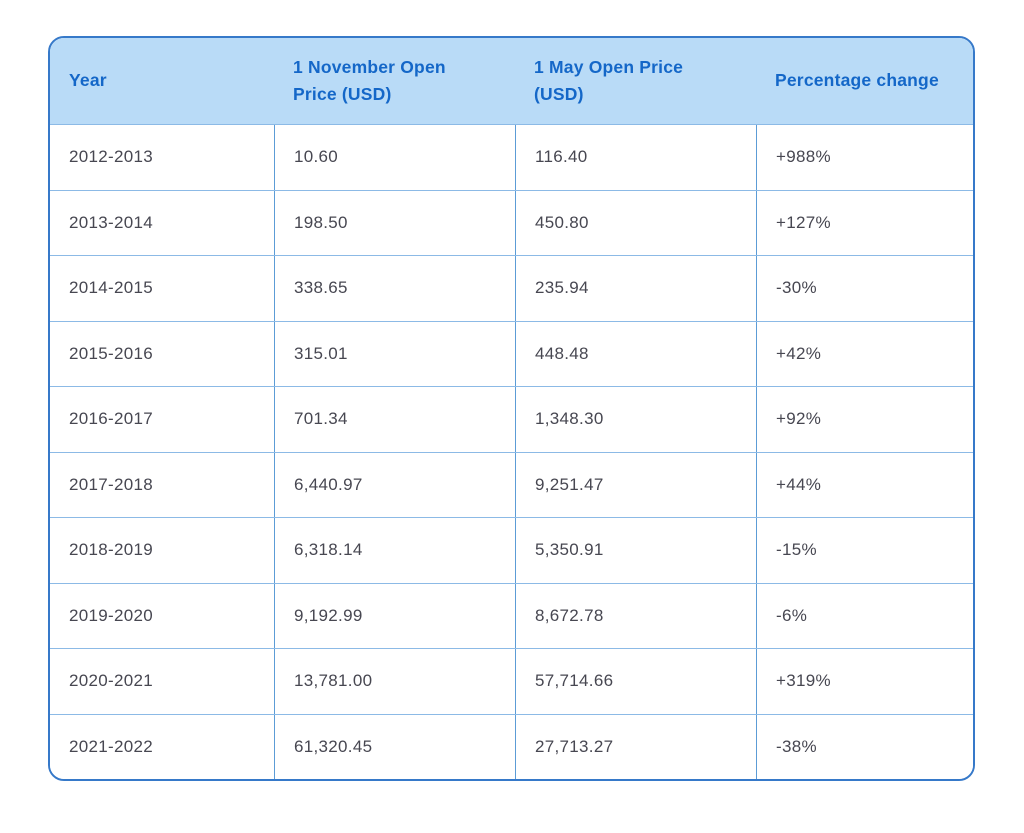 This screenshot has width=1024, height=833. I want to click on percentage-change-cell: -30%, so click(864, 288).